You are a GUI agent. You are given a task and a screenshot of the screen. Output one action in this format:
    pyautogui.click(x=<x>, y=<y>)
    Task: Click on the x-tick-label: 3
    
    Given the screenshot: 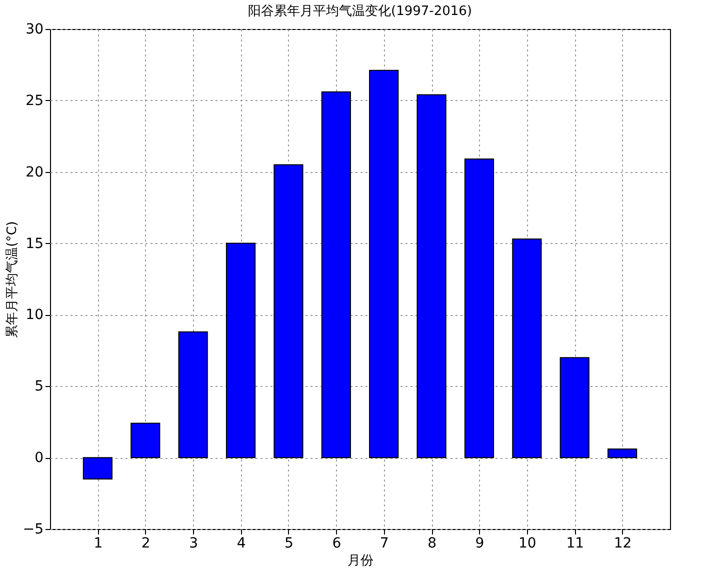 What is the action you would take?
    pyautogui.click(x=193, y=544)
    